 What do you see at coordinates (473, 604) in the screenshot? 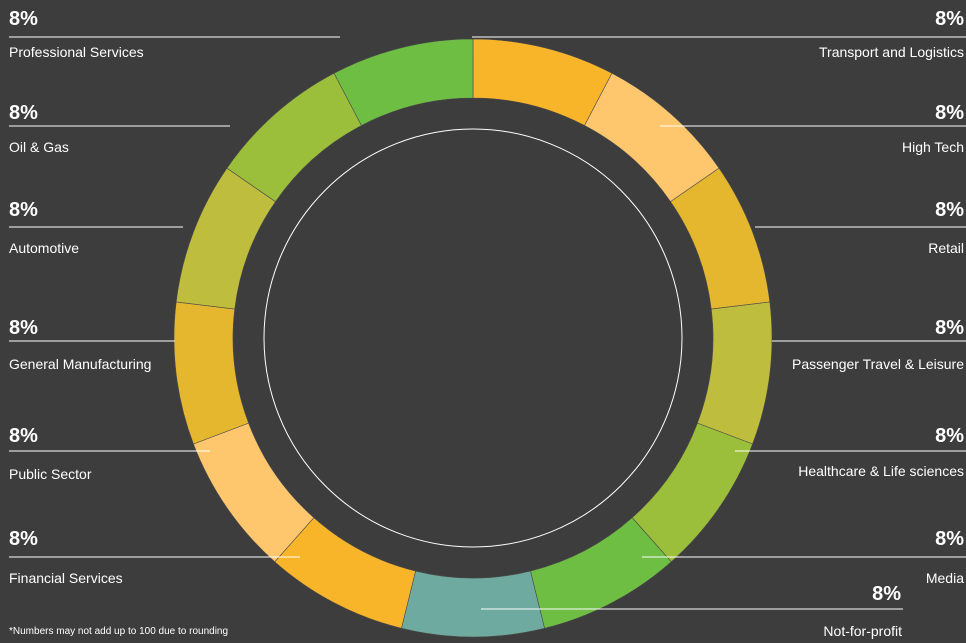
I see `slice-not-for-profit` at bounding box center [473, 604].